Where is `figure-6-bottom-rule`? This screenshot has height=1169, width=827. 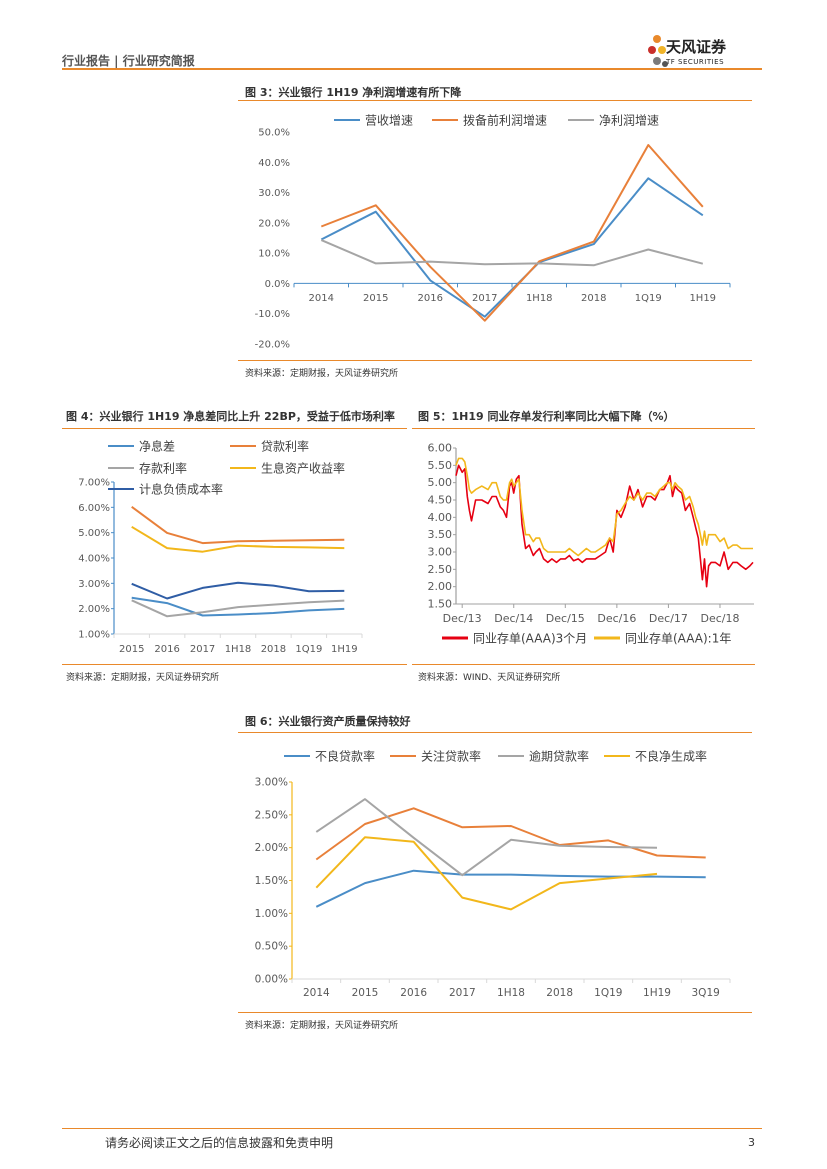 figure-6-bottom-rule is located at coordinates (495, 1012).